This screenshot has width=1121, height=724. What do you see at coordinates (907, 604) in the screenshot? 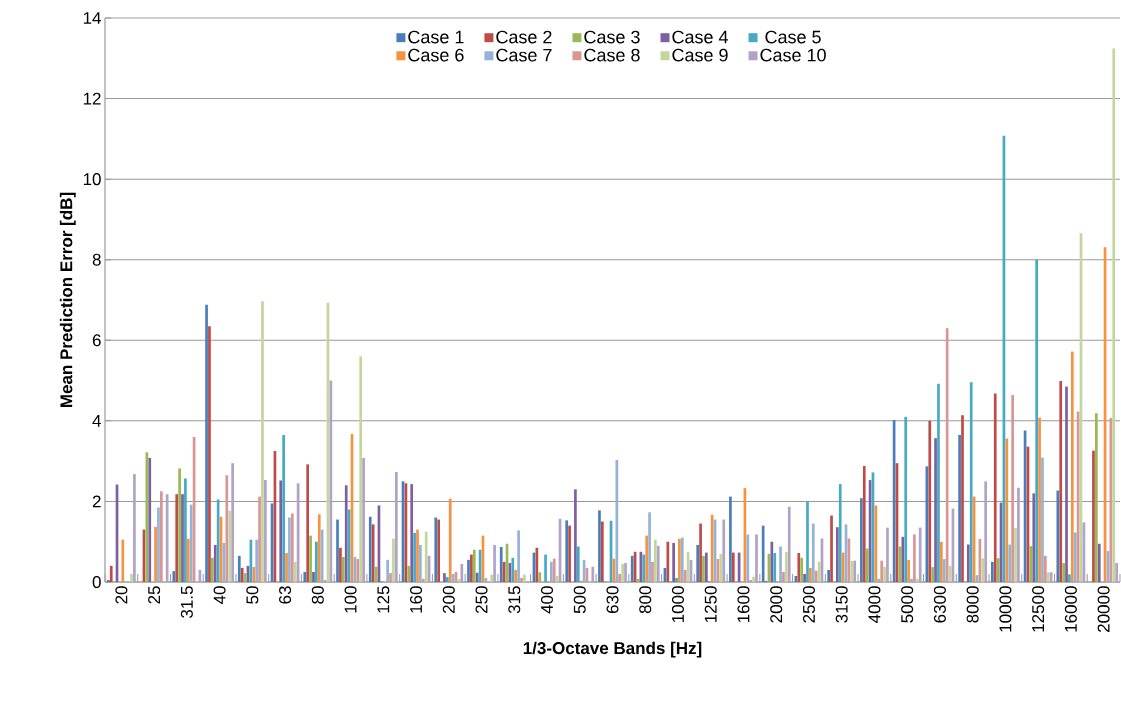
I see `x-tick-label: 5000` at bounding box center [907, 604].